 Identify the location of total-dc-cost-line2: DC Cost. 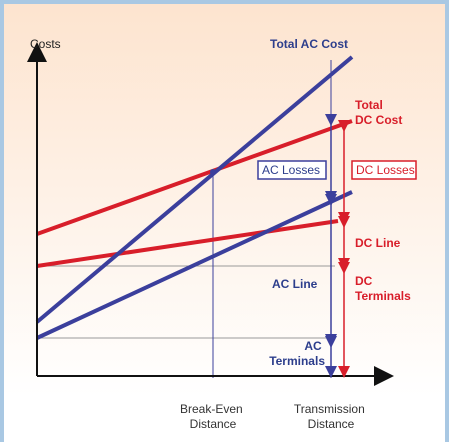
(378, 120).